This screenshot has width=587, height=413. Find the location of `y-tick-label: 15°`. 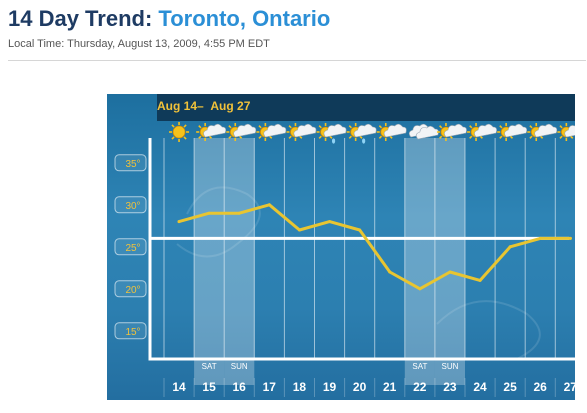

y-tick-label: 15° is located at coordinates (132, 332).